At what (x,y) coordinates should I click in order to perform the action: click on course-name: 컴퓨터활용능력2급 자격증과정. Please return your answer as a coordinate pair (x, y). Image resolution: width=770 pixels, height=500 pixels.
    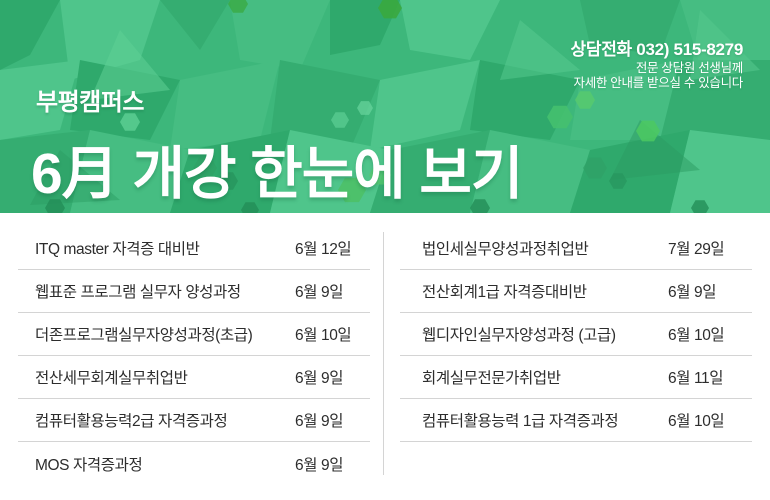
    Looking at the image, I should click on (131, 421).